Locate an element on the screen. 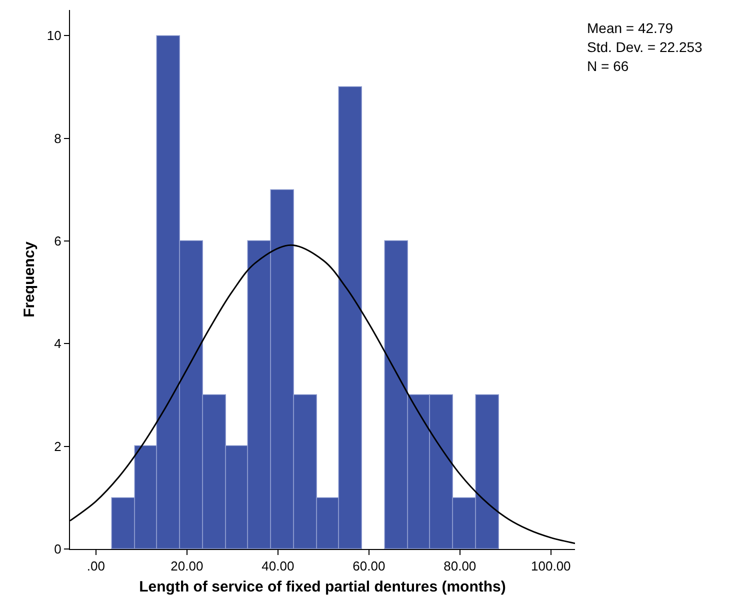  x-tick-label: 20.00 is located at coordinates (187, 566).